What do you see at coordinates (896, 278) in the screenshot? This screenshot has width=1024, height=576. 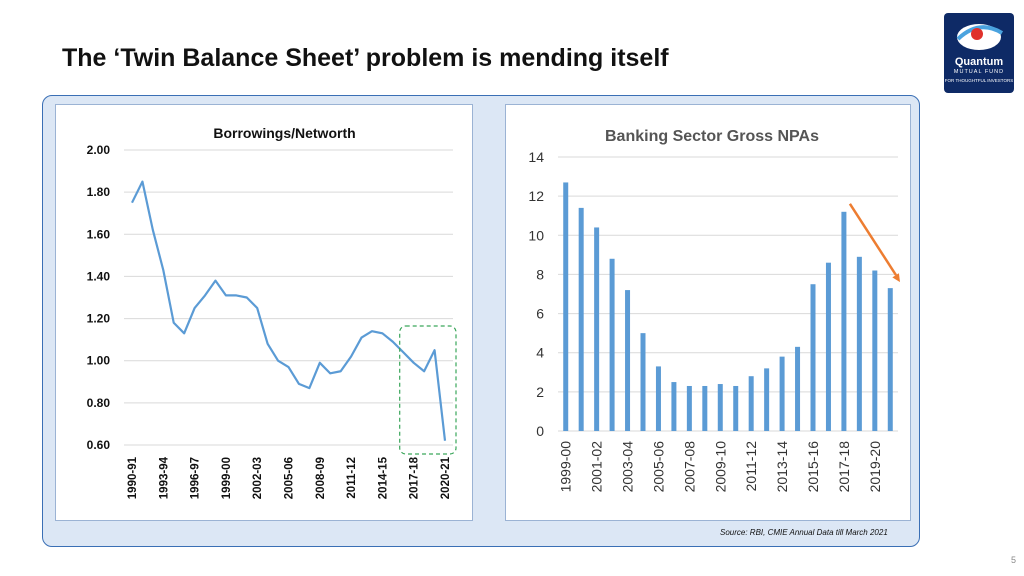 I see `chart2-arrow-head-icon` at bounding box center [896, 278].